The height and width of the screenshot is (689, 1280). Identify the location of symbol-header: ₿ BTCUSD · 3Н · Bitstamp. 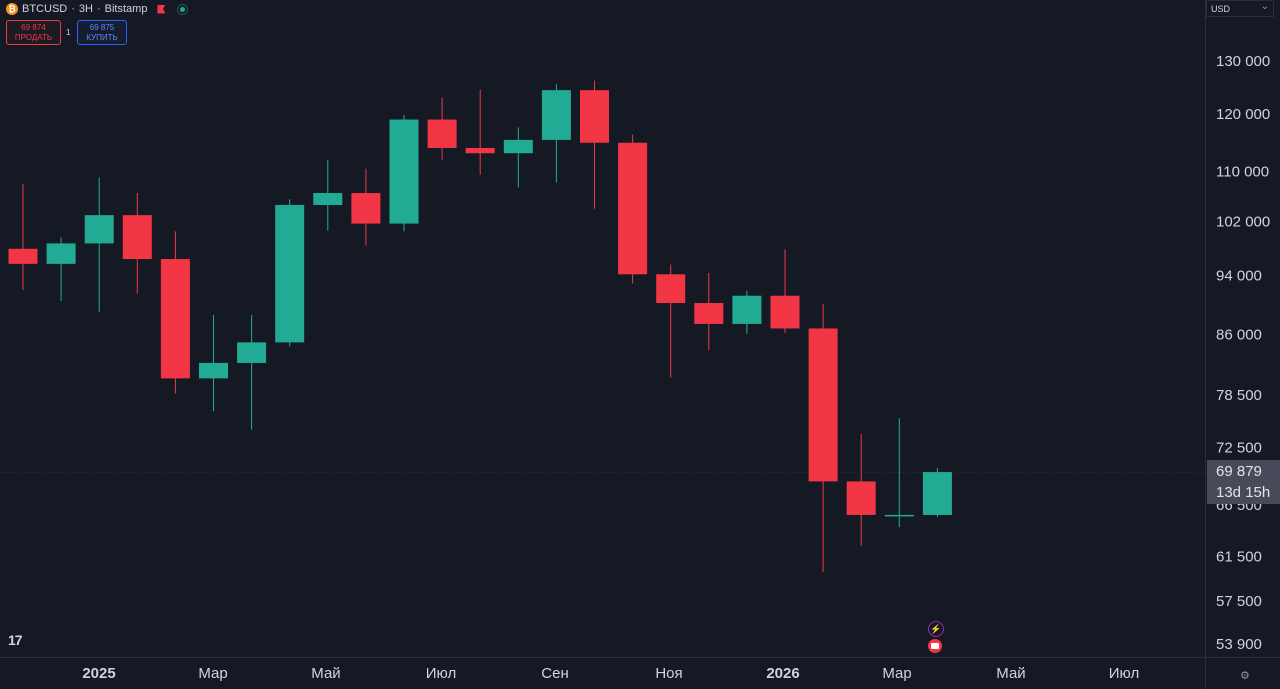
(97, 9).